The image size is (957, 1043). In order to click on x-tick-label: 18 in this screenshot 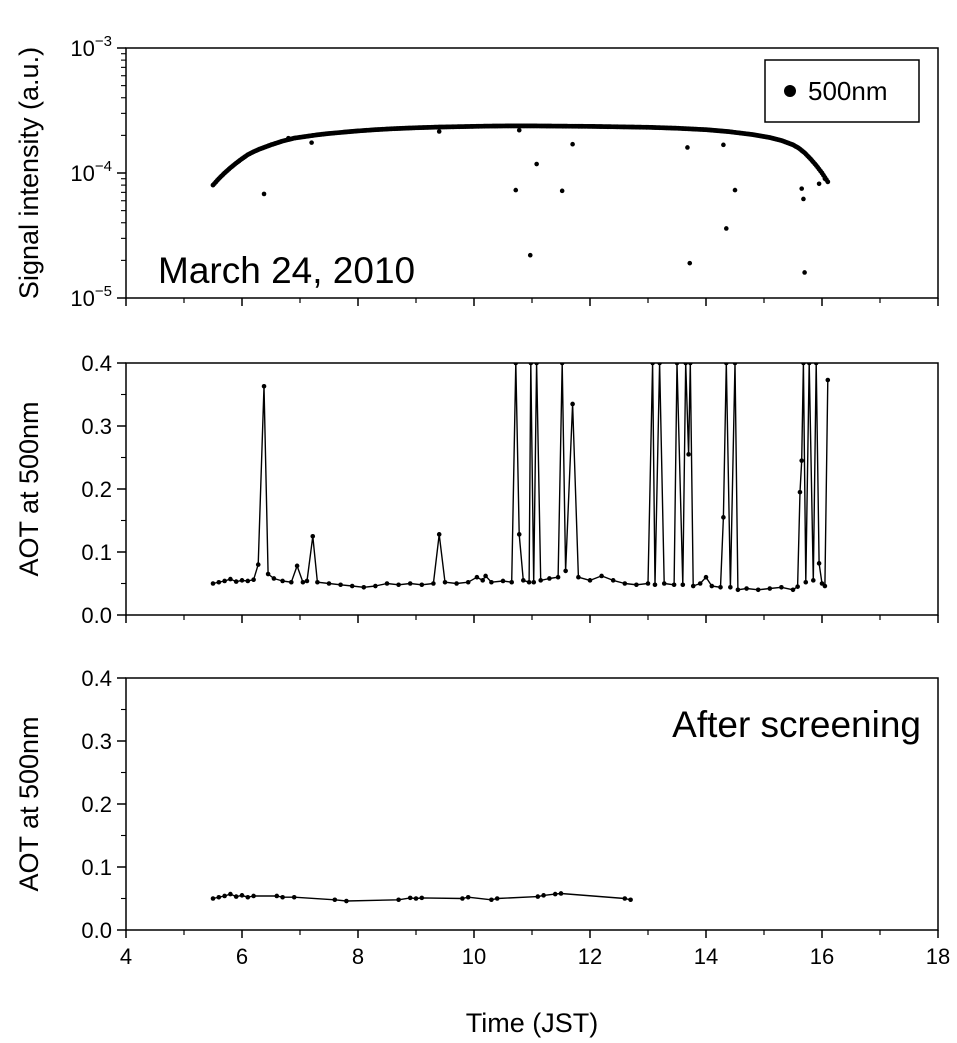, I will do `click(938, 956)`.